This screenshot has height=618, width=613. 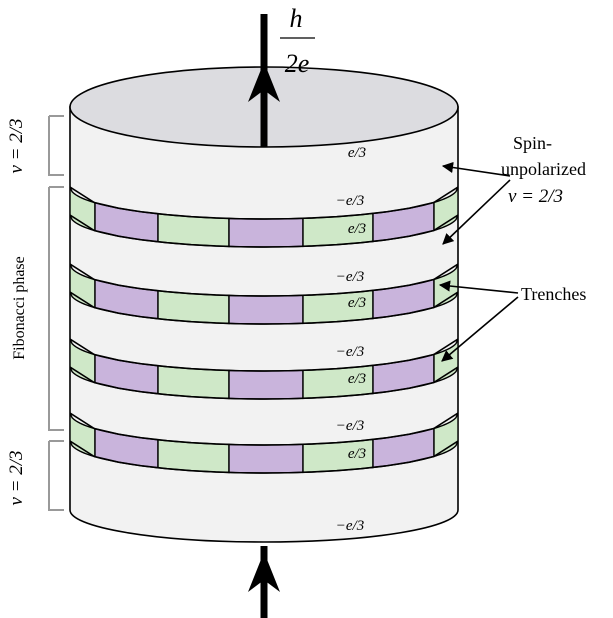 What do you see at coordinates (264, 82) in the screenshot?
I see `flux-arrowhead-top` at bounding box center [264, 82].